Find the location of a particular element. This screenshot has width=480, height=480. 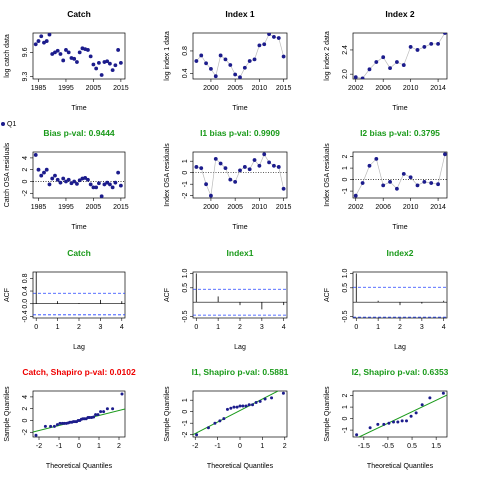

x-tick-label: 2010 is located at coordinates (411, 88).